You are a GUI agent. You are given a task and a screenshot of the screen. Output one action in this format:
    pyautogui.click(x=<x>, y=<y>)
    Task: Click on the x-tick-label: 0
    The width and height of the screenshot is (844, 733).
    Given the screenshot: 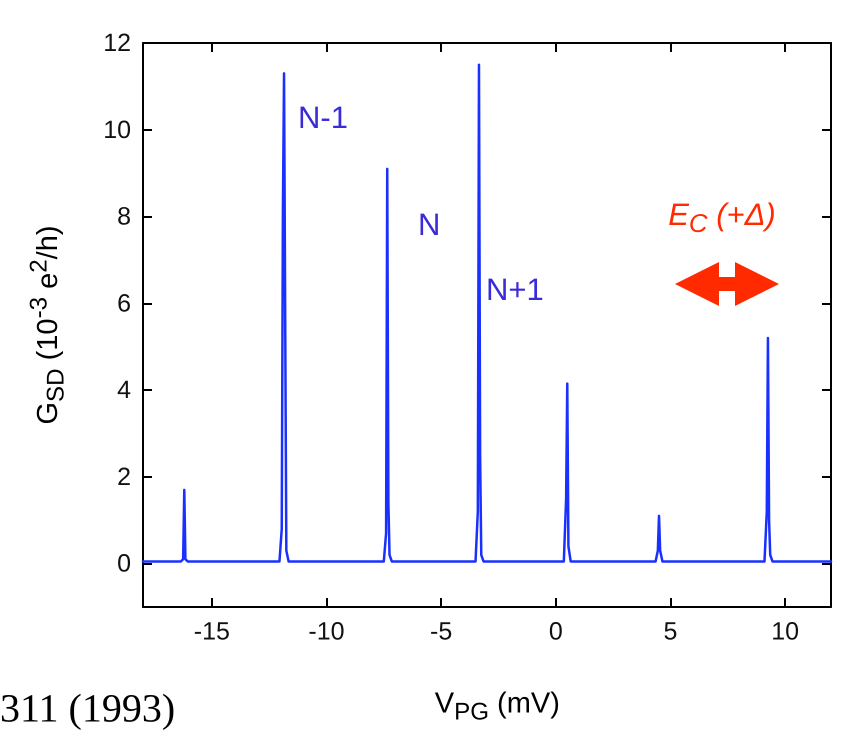 What is the action you would take?
    pyautogui.click(x=555, y=632)
    